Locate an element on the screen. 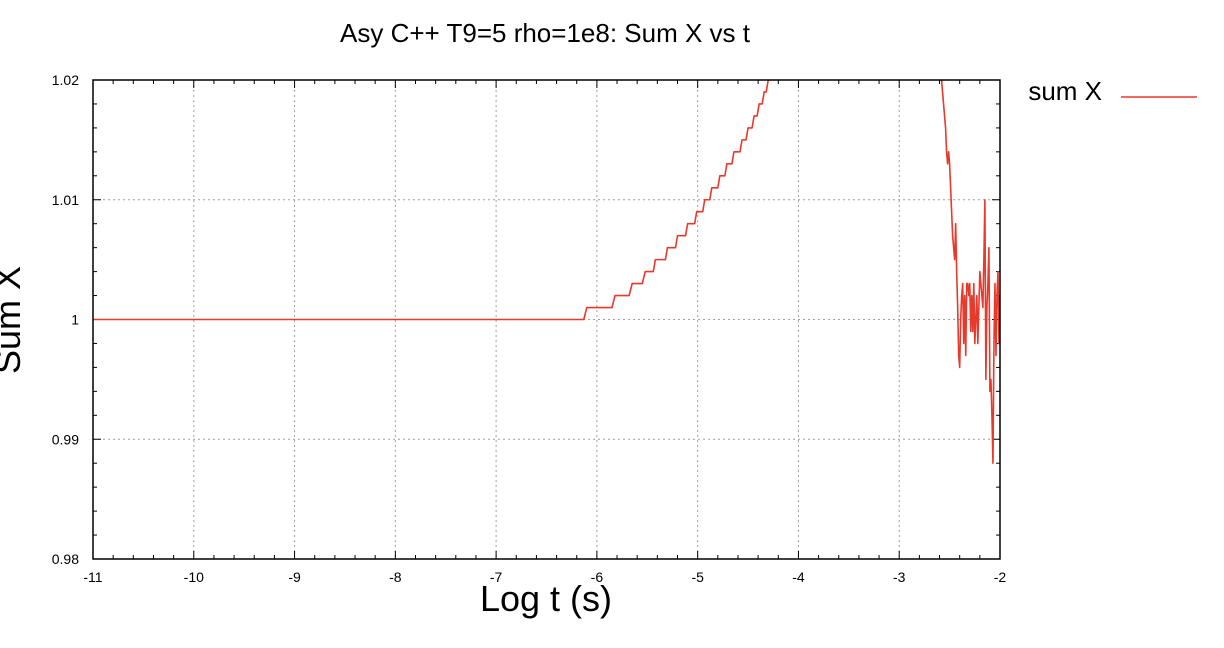  y-tick-label: 1.02 is located at coordinates (65, 80).